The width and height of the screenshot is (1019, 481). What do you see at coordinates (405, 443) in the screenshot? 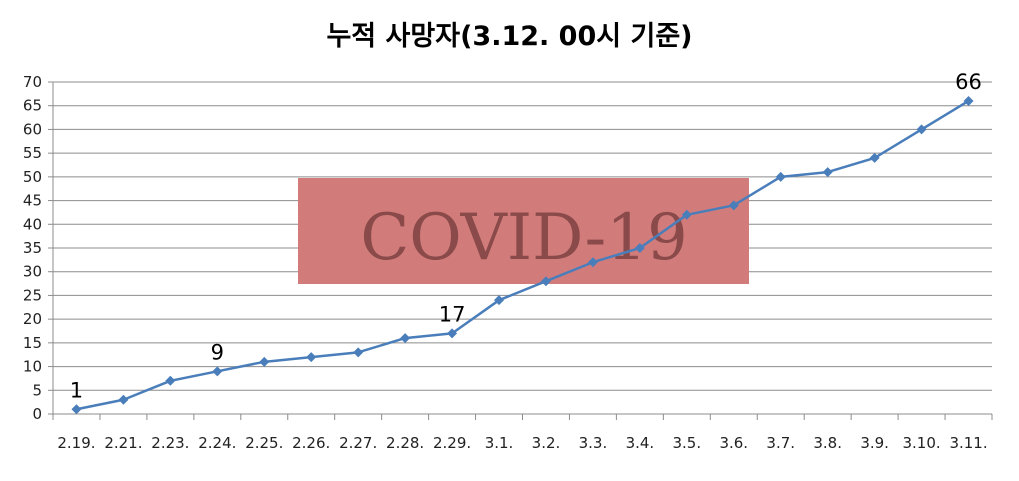
I see `x-tick-label: 2.28.` at bounding box center [405, 443].